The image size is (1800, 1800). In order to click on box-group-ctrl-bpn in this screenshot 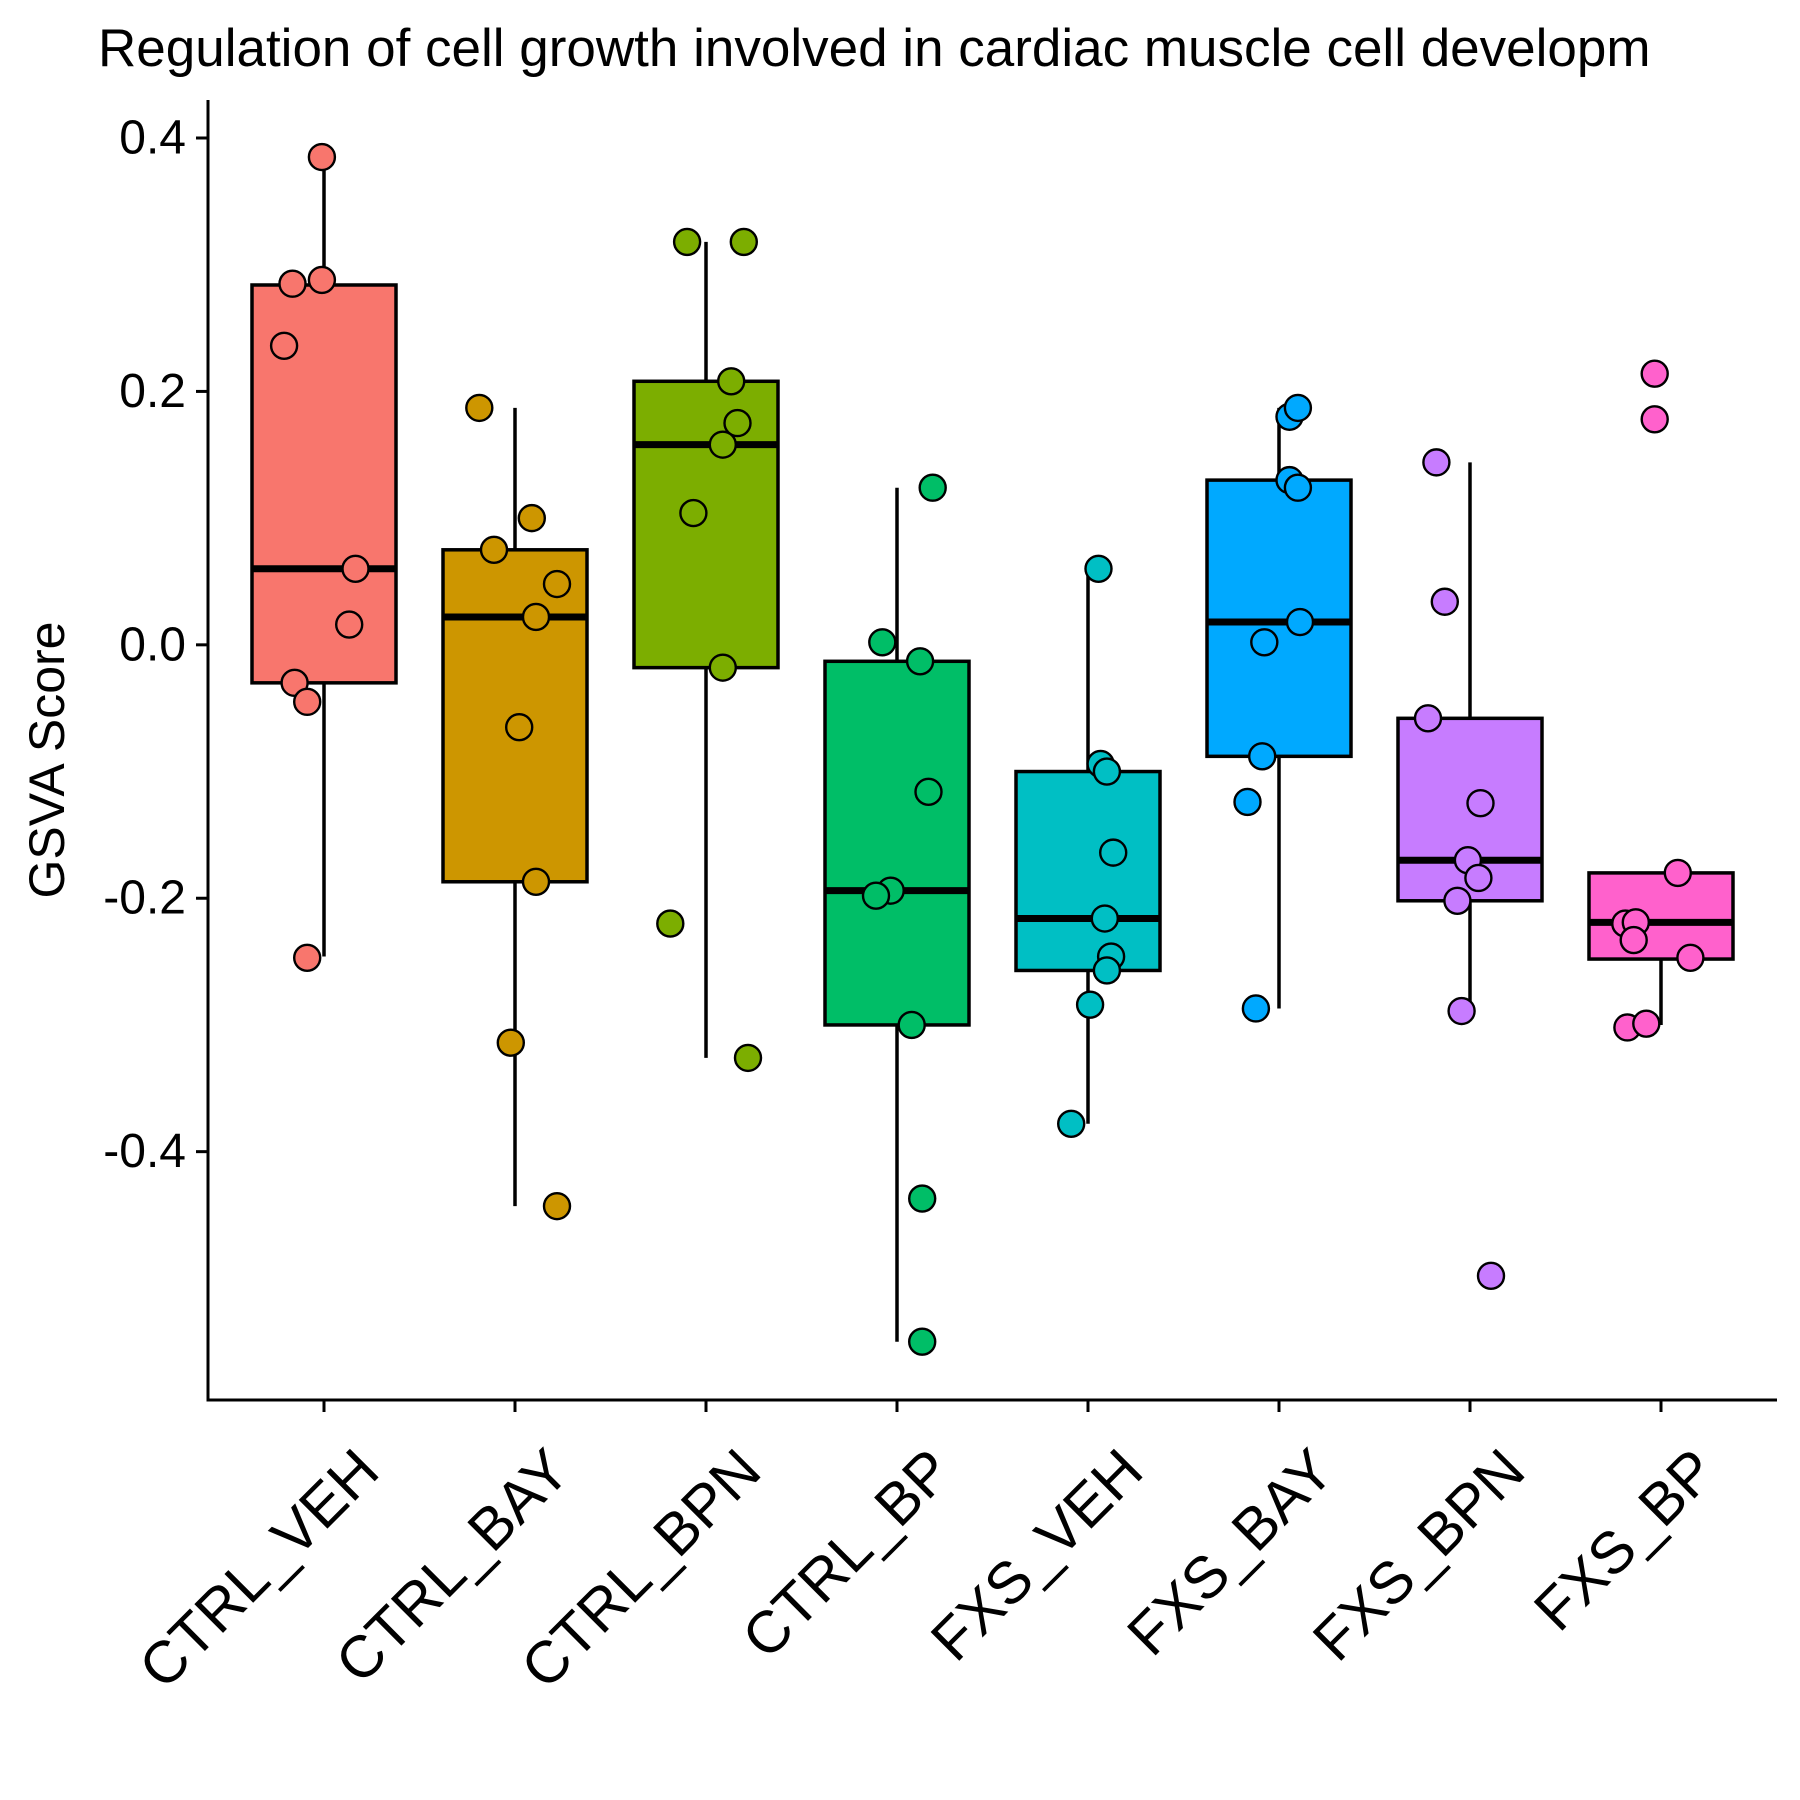, I will do `click(706, 650)`.